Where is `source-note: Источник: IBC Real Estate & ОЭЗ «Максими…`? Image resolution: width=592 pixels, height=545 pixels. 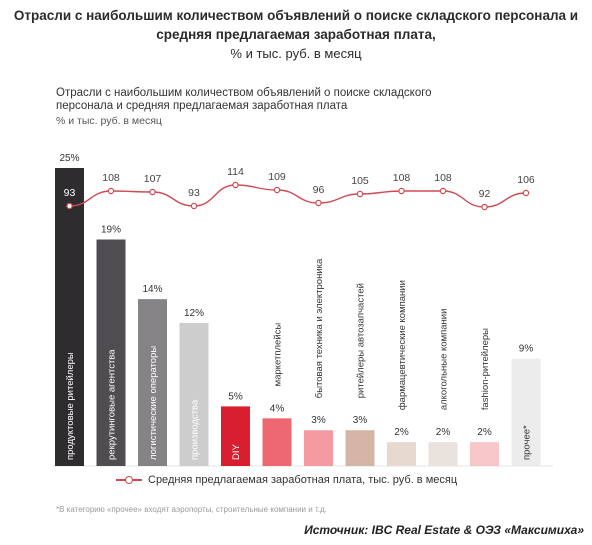 source-note: Источник: IBC Real Estate & ОЭЗ «Максими… is located at coordinates (444, 530).